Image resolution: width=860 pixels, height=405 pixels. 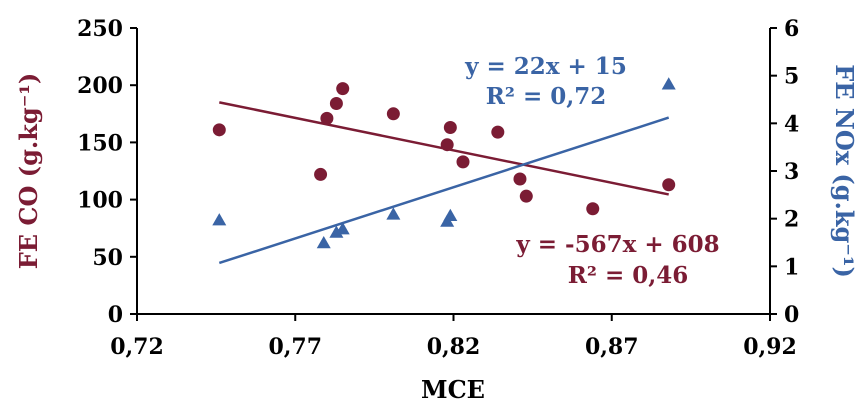 What do you see at coordinates (115, 315) in the screenshot?
I see `y-left-tick-label: 0` at bounding box center [115, 315].